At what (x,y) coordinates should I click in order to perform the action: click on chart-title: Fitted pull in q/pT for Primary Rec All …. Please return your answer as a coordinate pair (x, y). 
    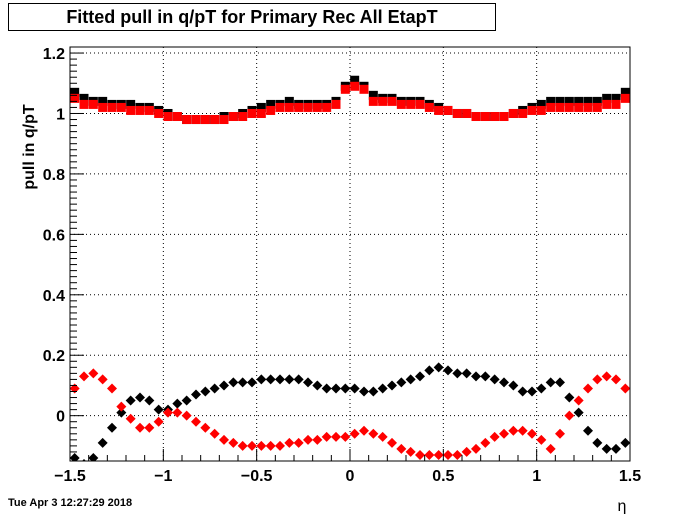
    Looking at the image, I should click on (252, 16).